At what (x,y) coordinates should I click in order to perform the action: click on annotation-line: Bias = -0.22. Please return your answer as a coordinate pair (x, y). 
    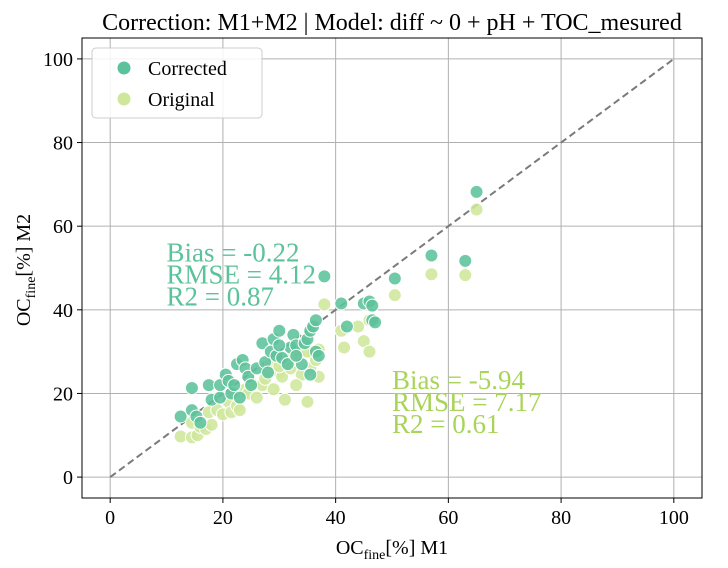
    Looking at the image, I should click on (233, 253).